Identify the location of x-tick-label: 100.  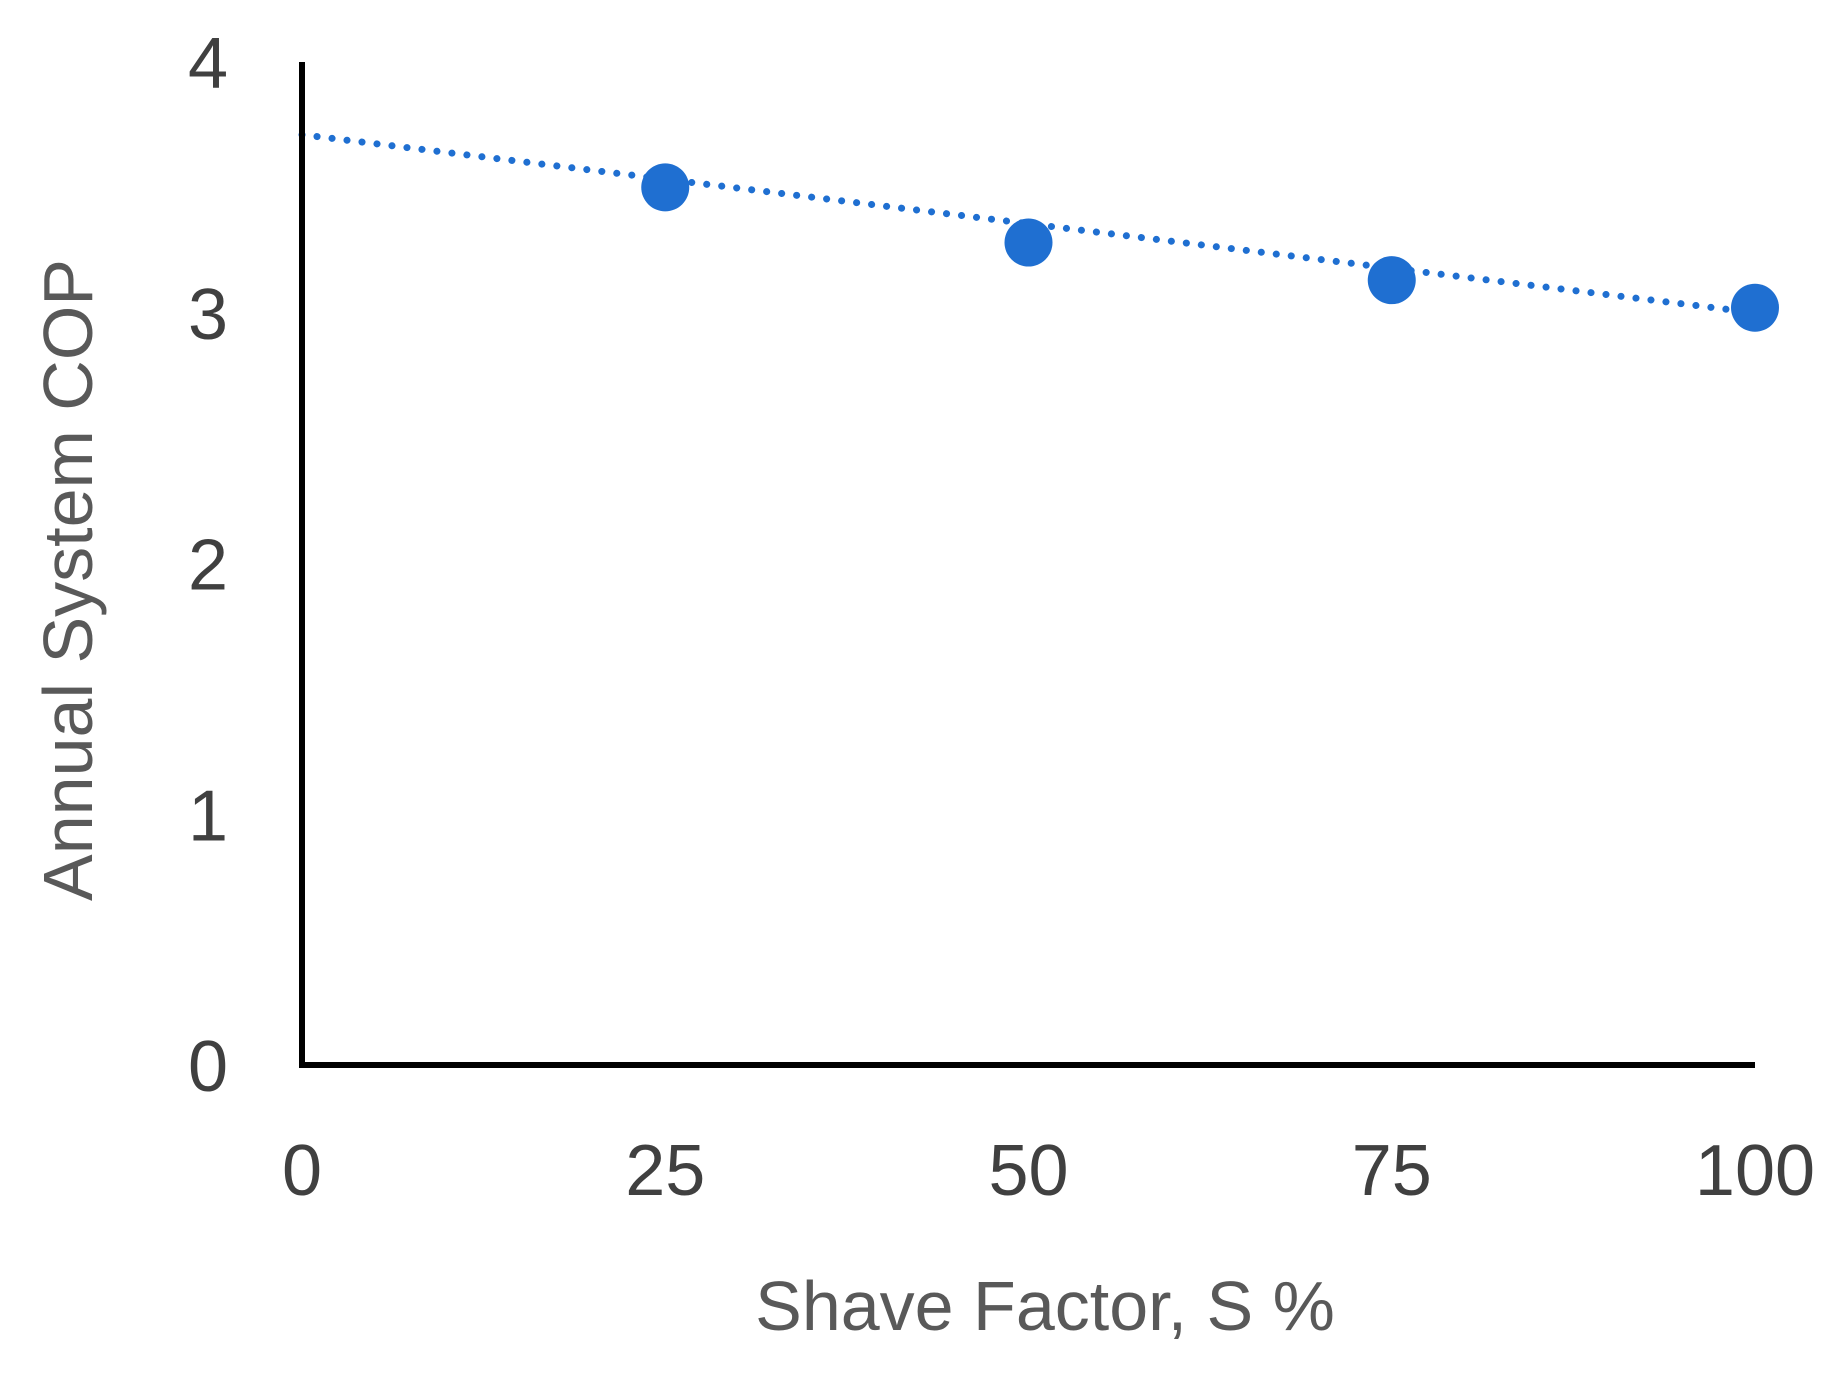
(1755, 1171).